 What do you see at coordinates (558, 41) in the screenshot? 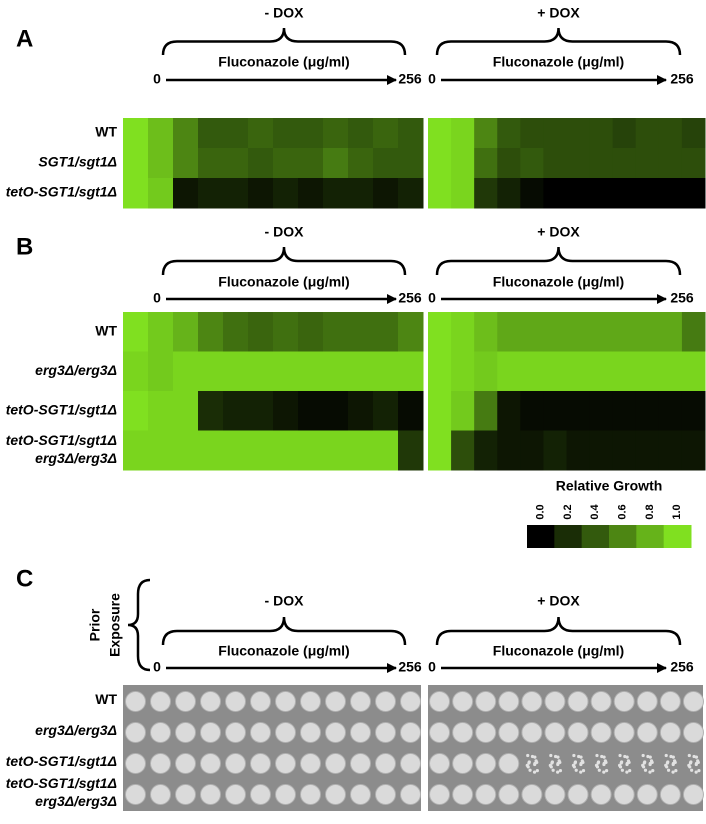
I see `brace` at bounding box center [558, 41].